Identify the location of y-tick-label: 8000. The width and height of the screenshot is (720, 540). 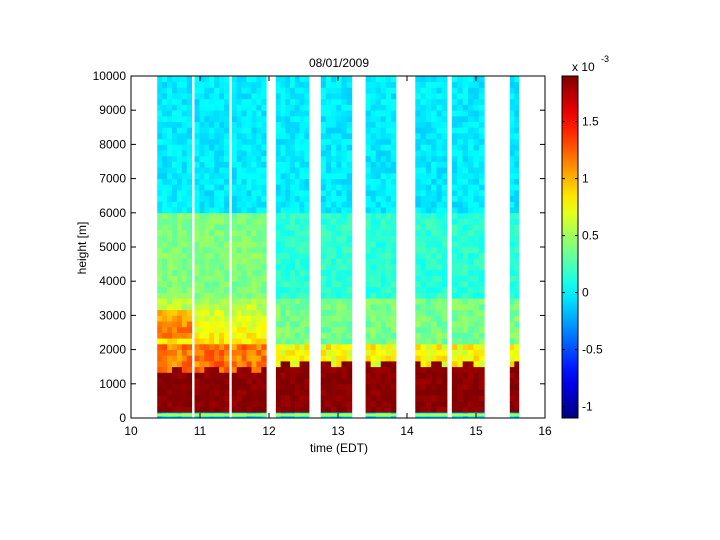
(112, 144).